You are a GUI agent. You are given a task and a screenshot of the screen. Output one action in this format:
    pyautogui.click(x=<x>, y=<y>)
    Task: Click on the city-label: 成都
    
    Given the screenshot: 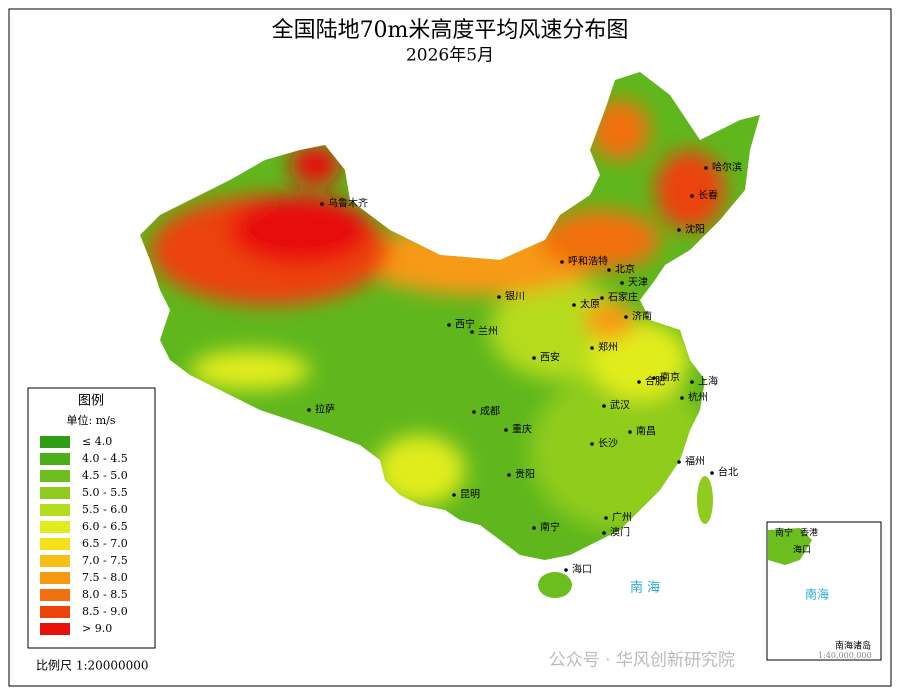 What is the action you would take?
    pyautogui.click(x=490, y=412)
    